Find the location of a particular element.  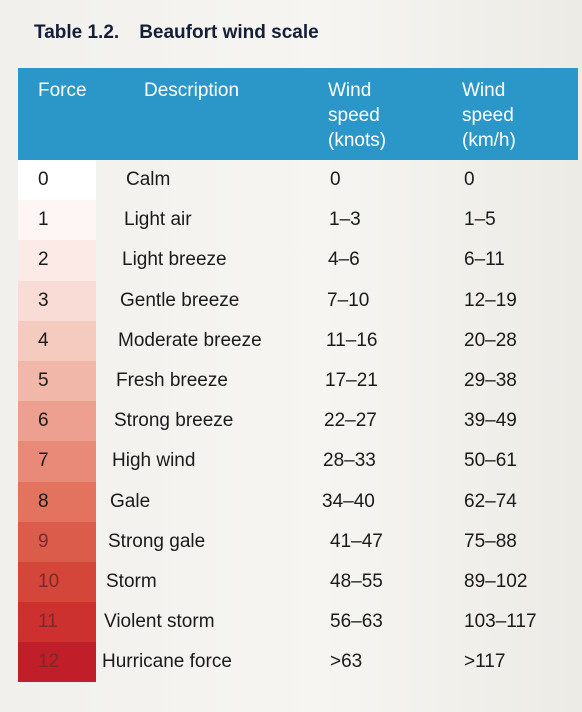

table-row: 4 Moderate breeze 11–16 20–28 is located at coordinates (298, 340).